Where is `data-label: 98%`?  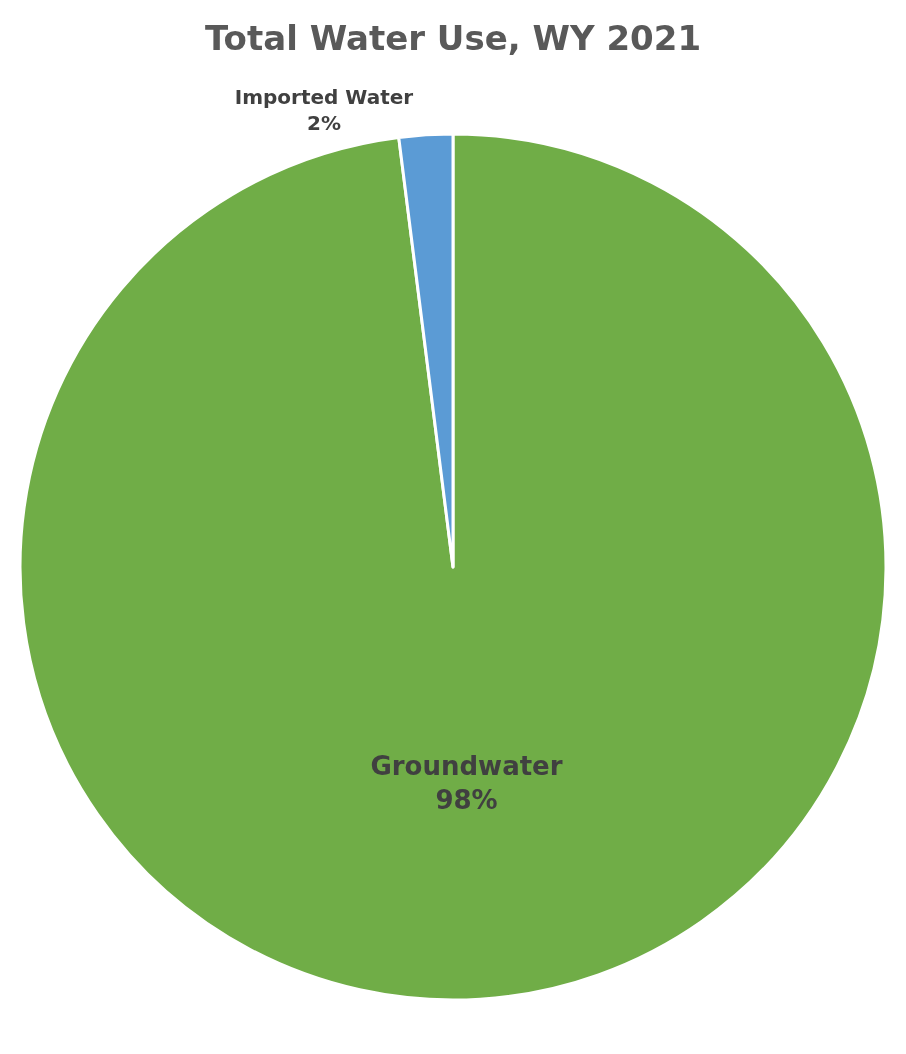 data-label: 98% is located at coordinates (466, 799).